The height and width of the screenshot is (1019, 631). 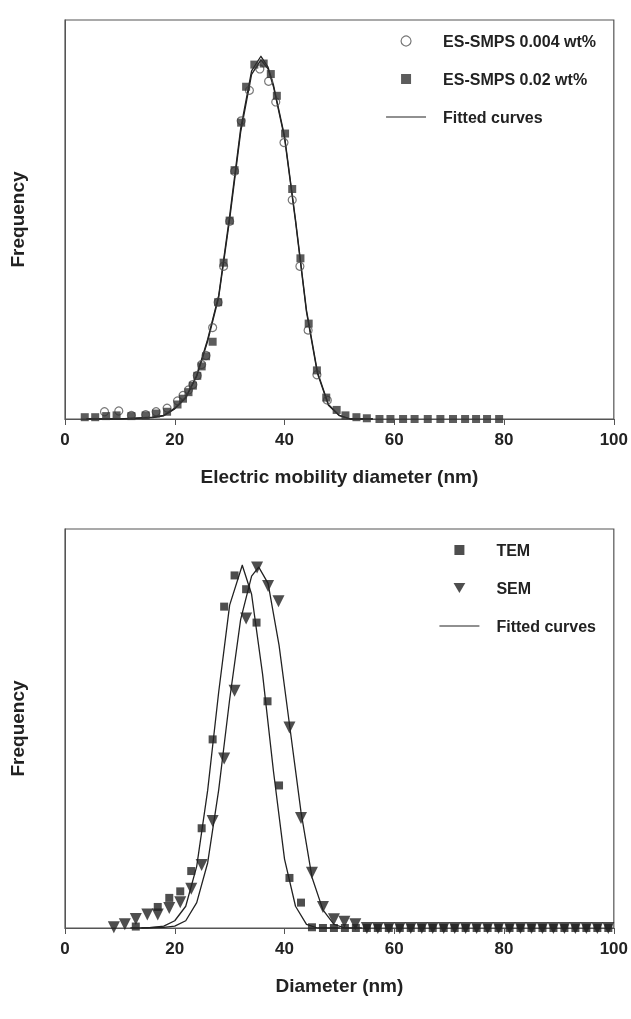 I want to click on legend-label: TEM, so click(x=513, y=550).